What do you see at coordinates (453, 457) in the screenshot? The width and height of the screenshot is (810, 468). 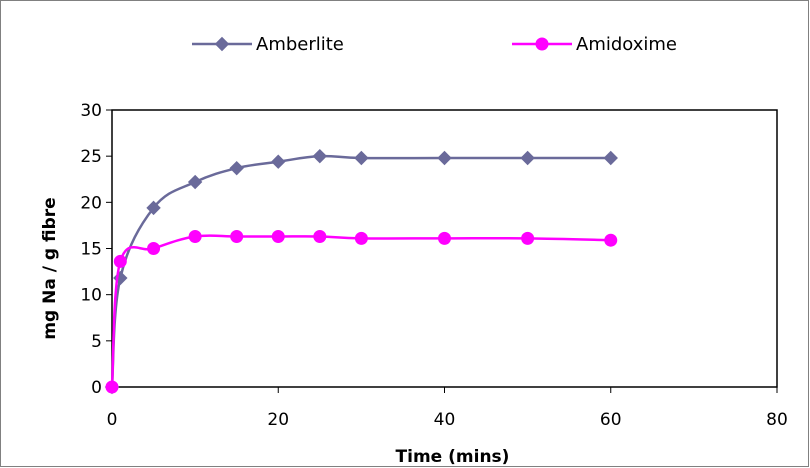 I see `x-axis-title: Time (mins)` at bounding box center [453, 457].